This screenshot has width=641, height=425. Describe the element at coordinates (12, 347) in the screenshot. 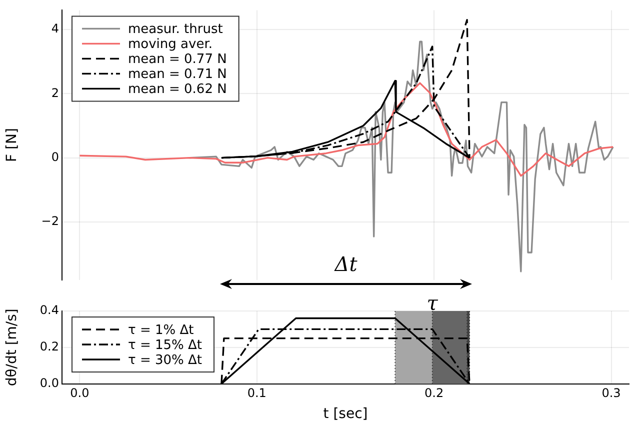

I see `y-axis-title: dθ/dt [m/s]` at that location.